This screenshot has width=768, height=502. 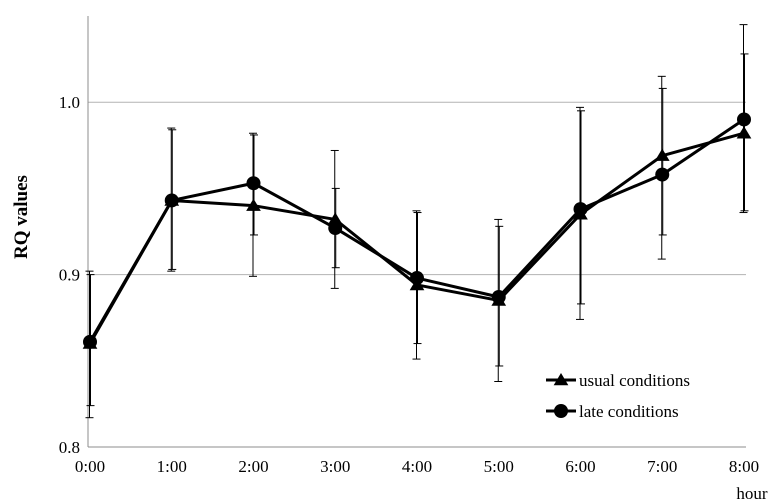 What do you see at coordinates (69, 275) in the screenshot?
I see `y-tick-label: 0.9` at bounding box center [69, 275].